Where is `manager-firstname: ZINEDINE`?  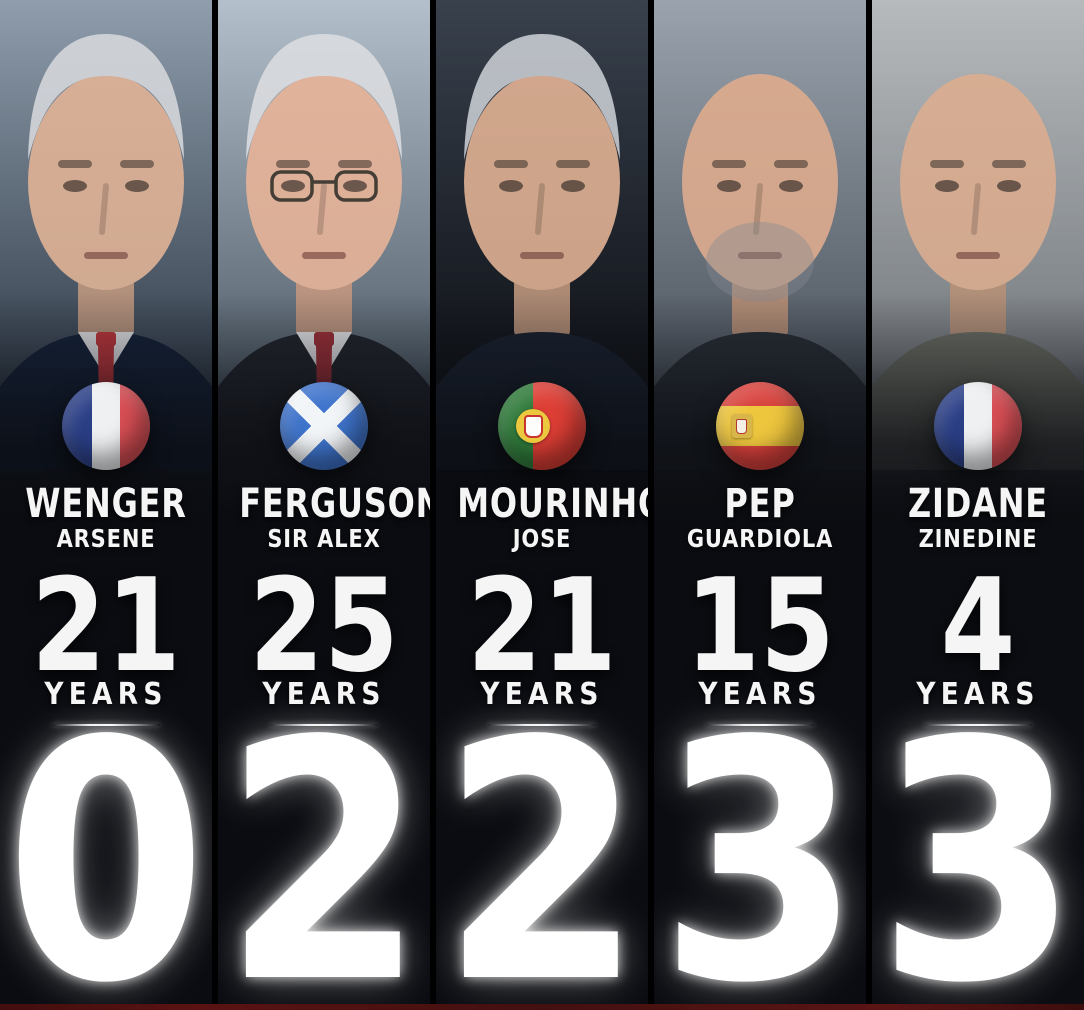 manager-firstname: ZINEDINE is located at coordinates (978, 538).